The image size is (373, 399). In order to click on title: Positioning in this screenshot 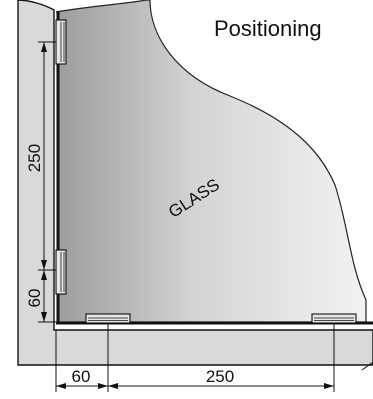, I will do `click(268, 28)`.